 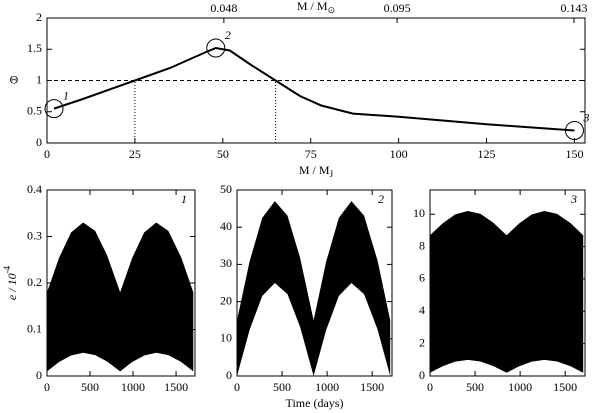 What do you see at coordinates (228, 35) in the screenshot?
I see `point-label: 2` at bounding box center [228, 35].